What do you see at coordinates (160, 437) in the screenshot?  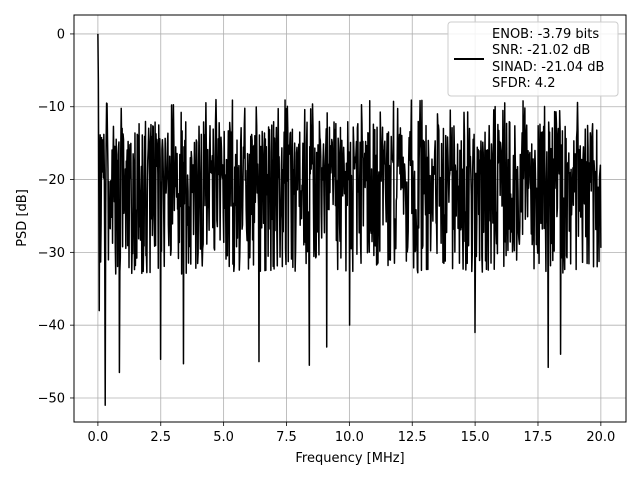 I see `x-tick-label: 2.5` at bounding box center [160, 437].